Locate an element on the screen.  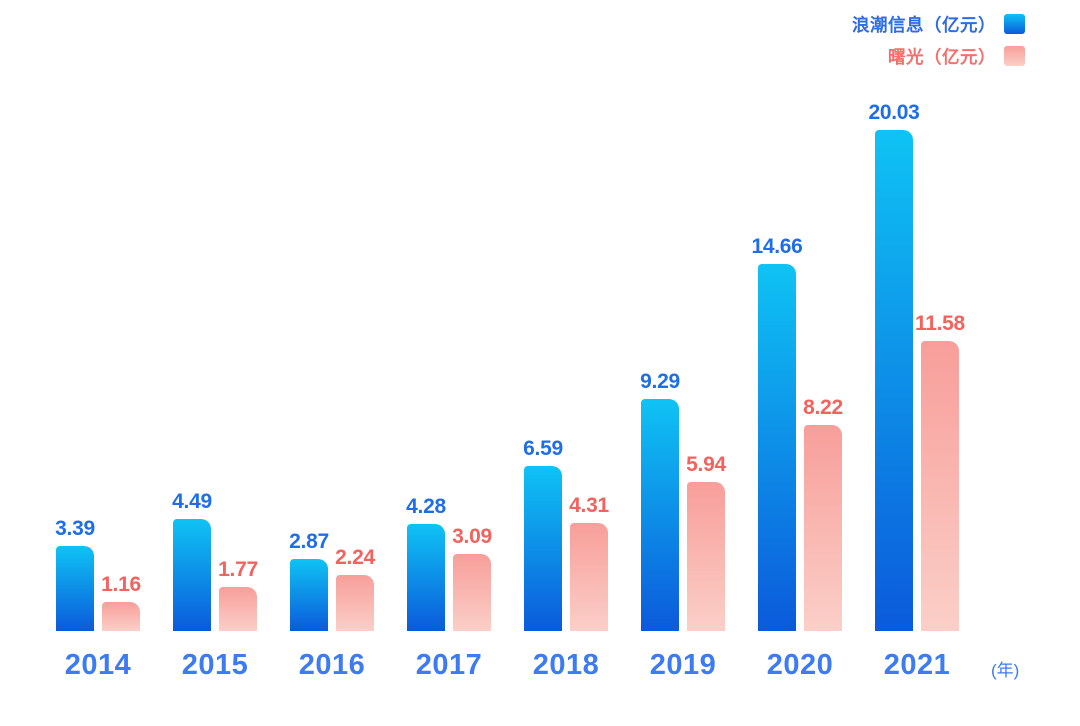
value-label-langchao-2017: 4.28 is located at coordinates (426, 506).